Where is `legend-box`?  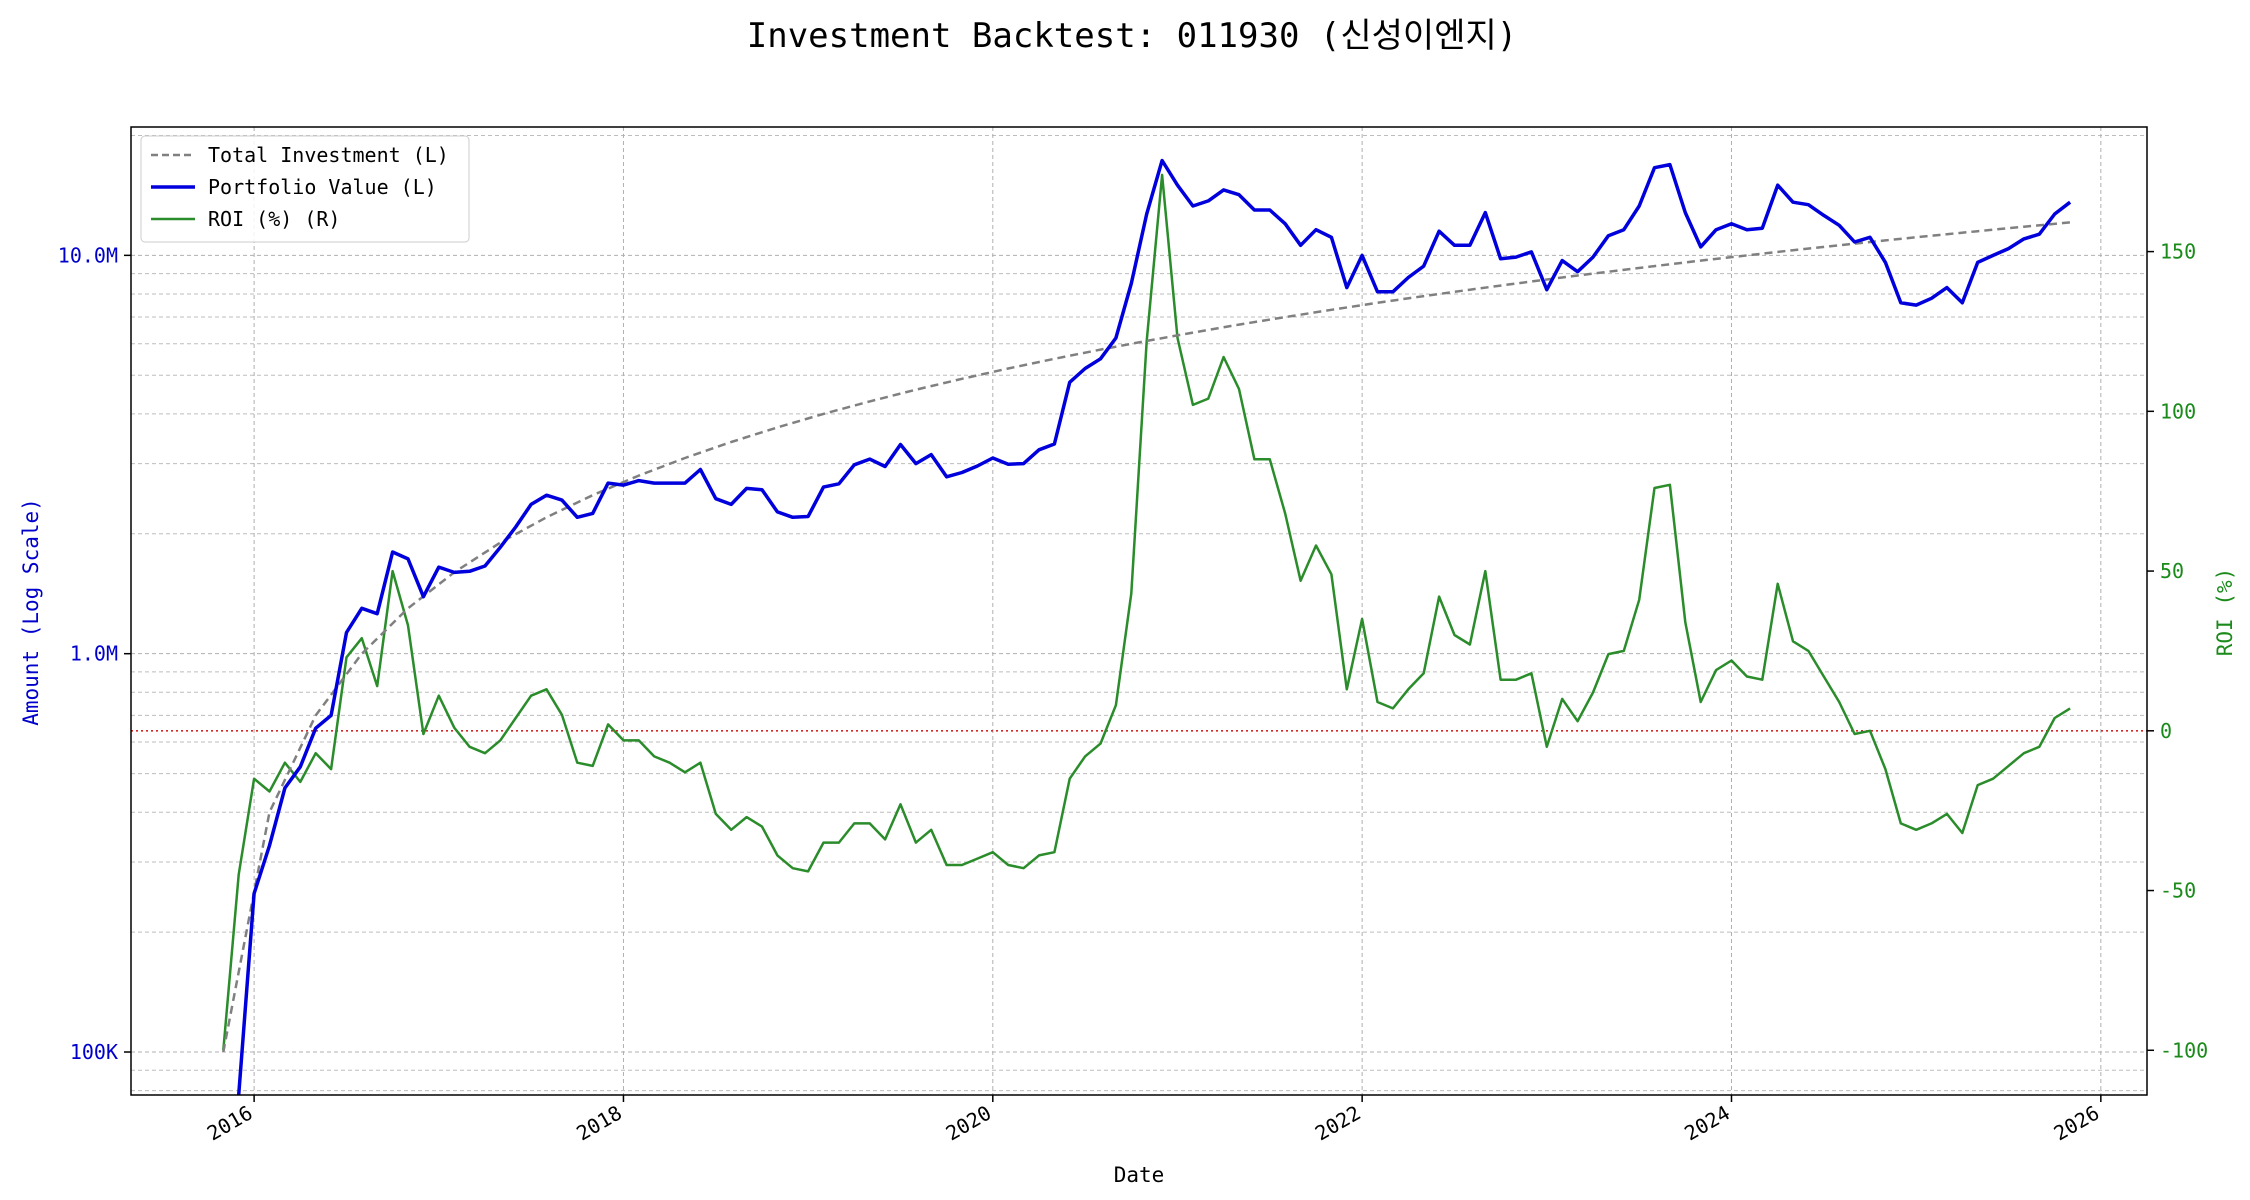 legend-box is located at coordinates (305, 189).